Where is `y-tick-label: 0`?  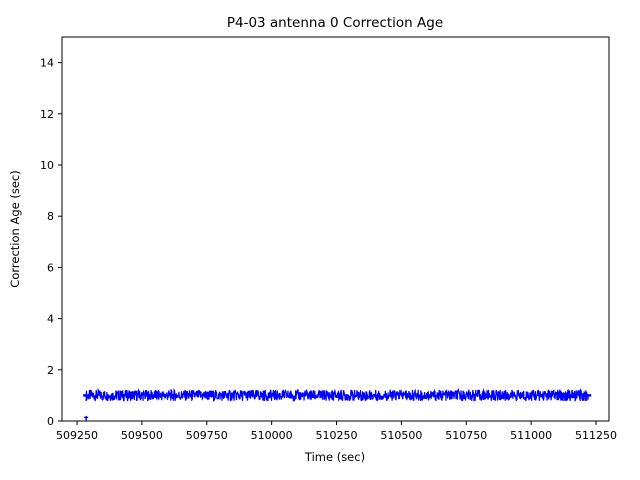 y-tick-label: 0 is located at coordinates (50, 421).